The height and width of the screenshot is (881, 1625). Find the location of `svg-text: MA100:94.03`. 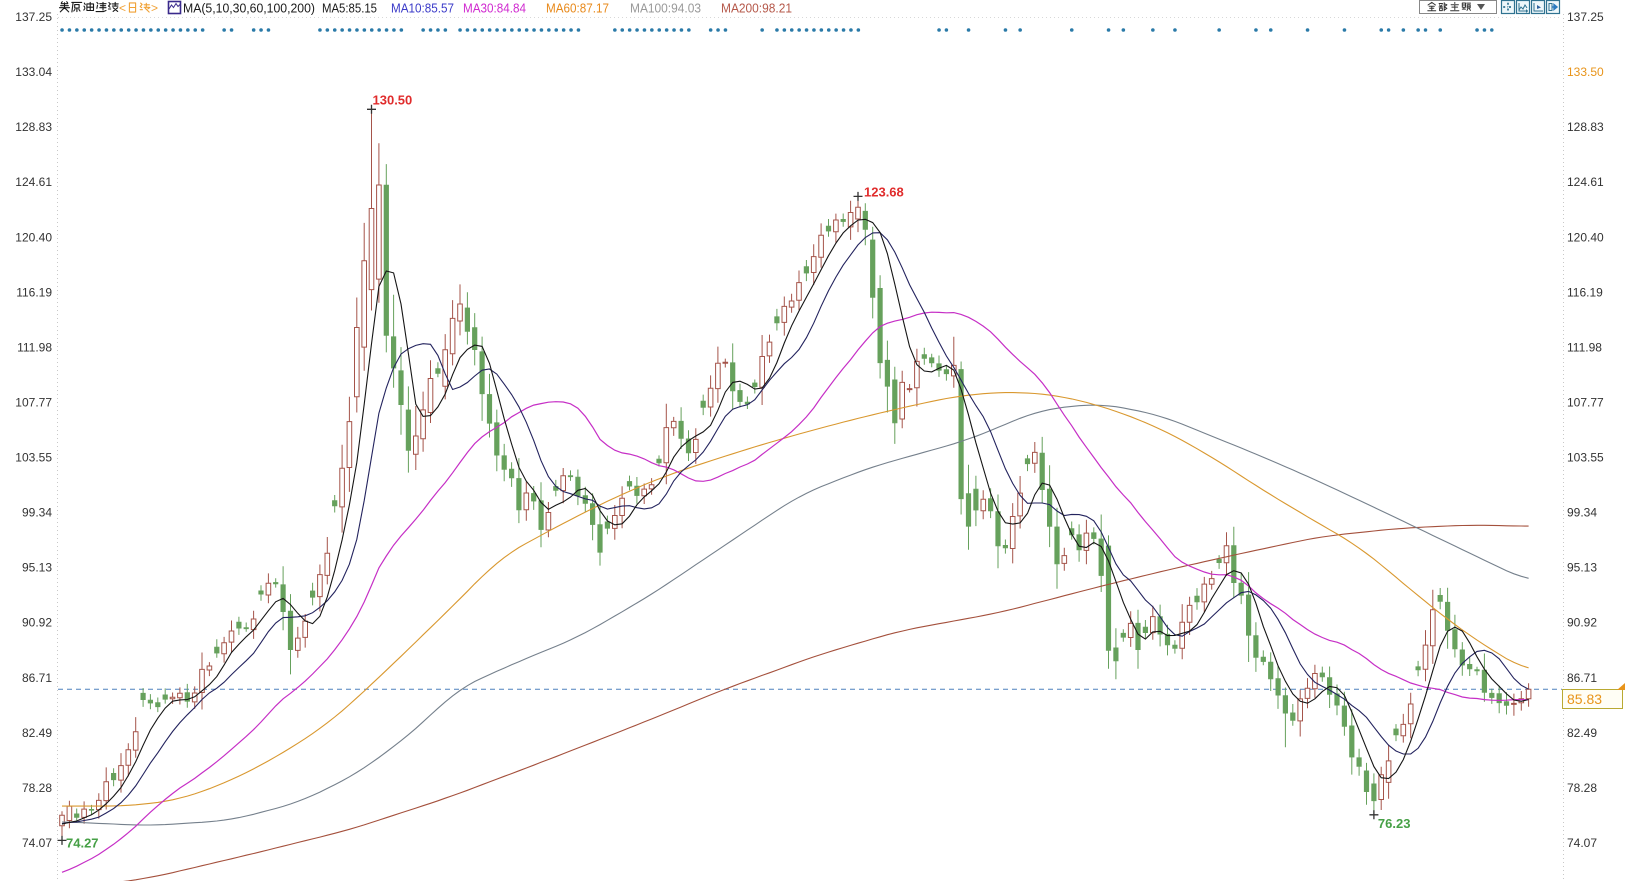

svg-text: MA100:94.03 is located at coordinates (665, 8).